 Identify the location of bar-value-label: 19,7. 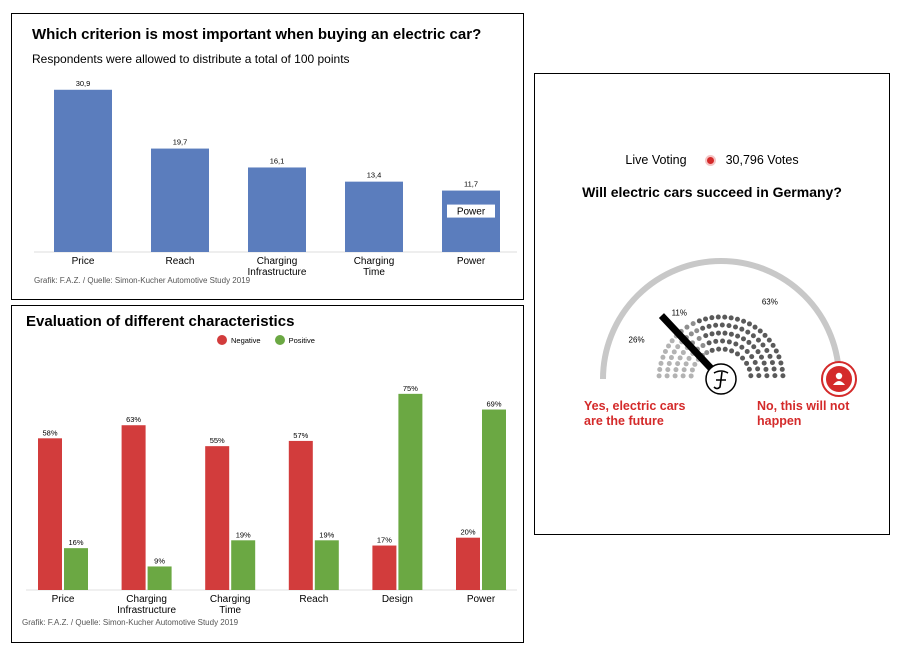
(180, 142).